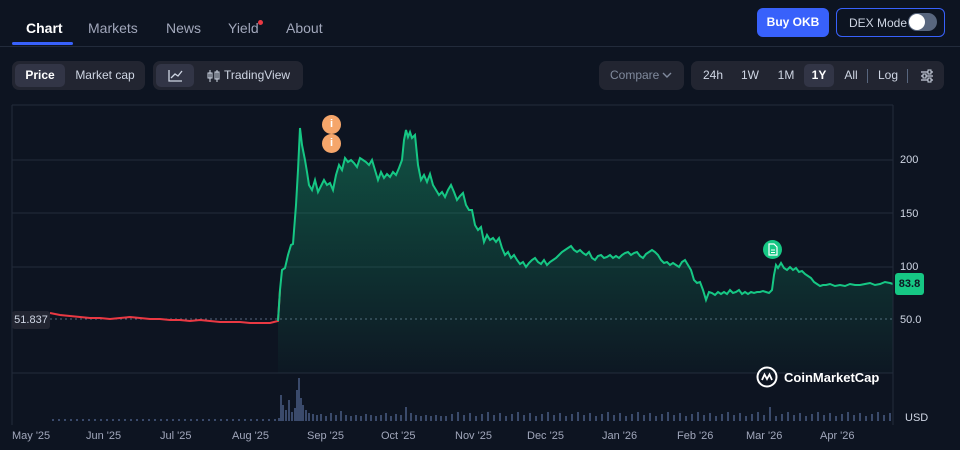 This screenshot has height=450, width=960. What do you see at coordinates (750, 75) in the screenshot?
I see `range-1w: 1W` at bounding box center [750, 75].